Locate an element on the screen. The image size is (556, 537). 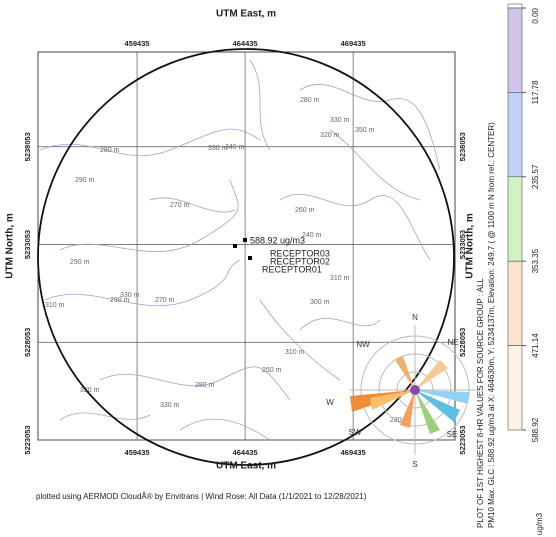
legend-tick-label: 235.57 is located at coordinates (535, 176).